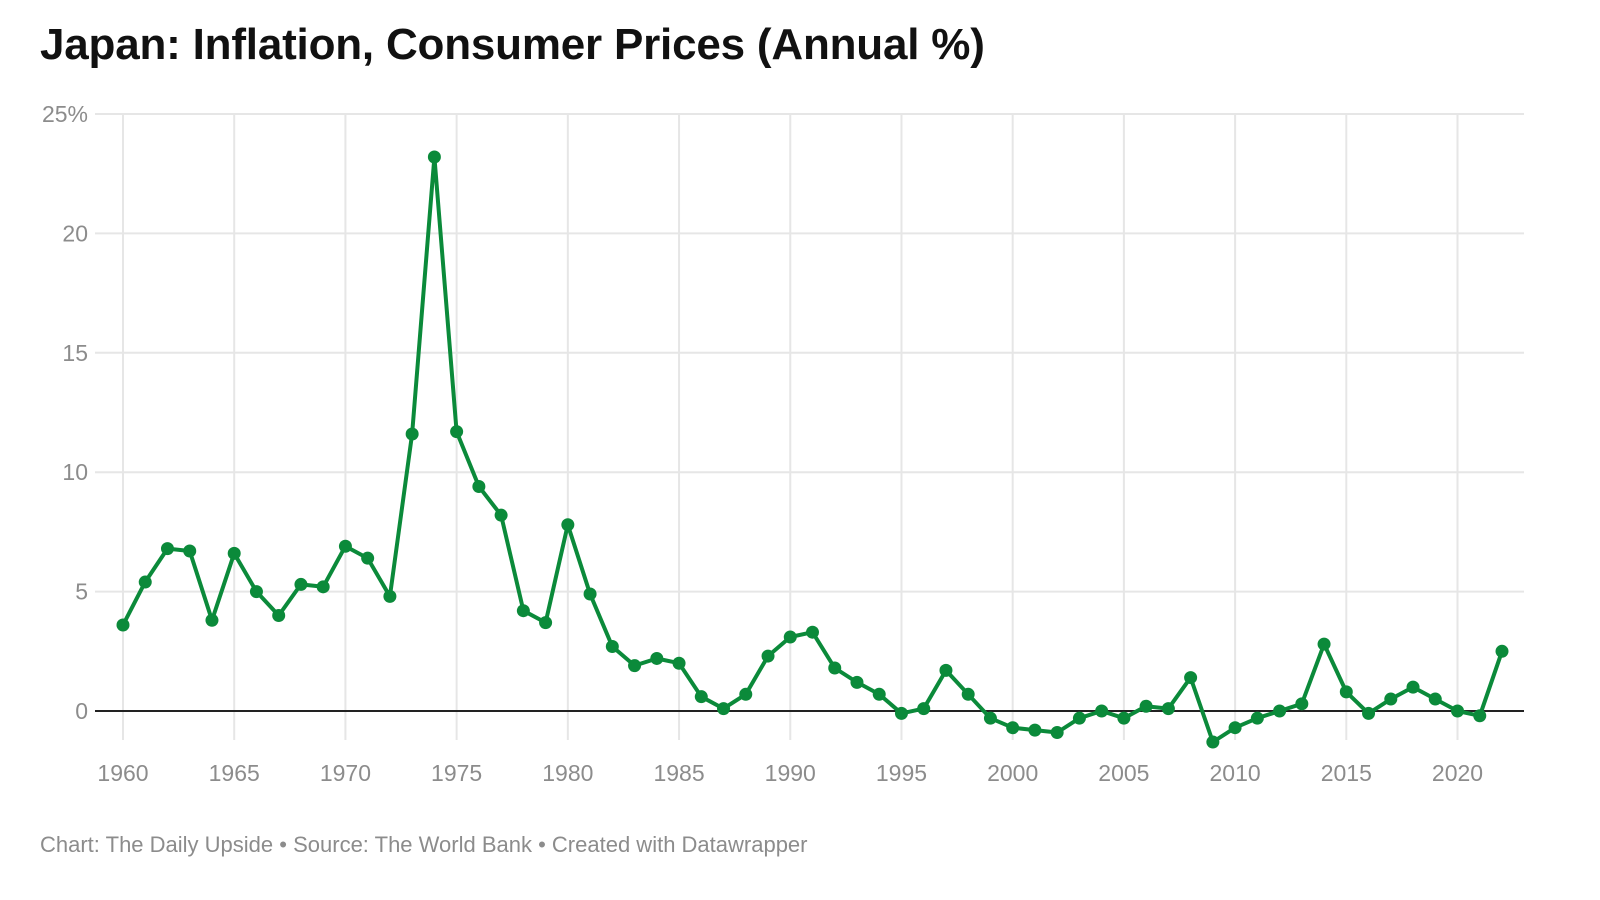 The width and height of the screenshot is (1600, 900). Describe the element at coordinates (679, 663) in the screenshot. I see `data-point-1985` at that location.